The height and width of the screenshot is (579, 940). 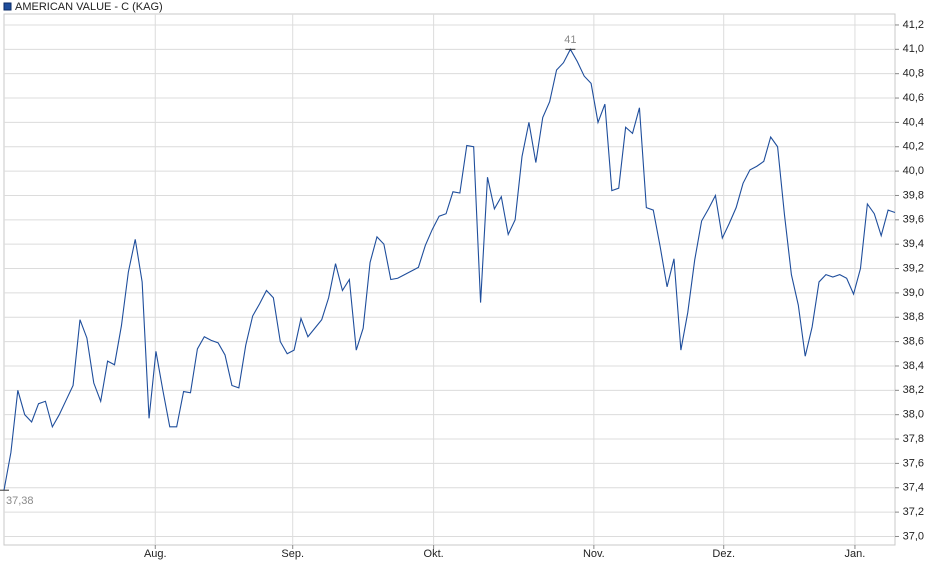 I want to click on y-tick-label: 39,0, so click(x=913, y=293).